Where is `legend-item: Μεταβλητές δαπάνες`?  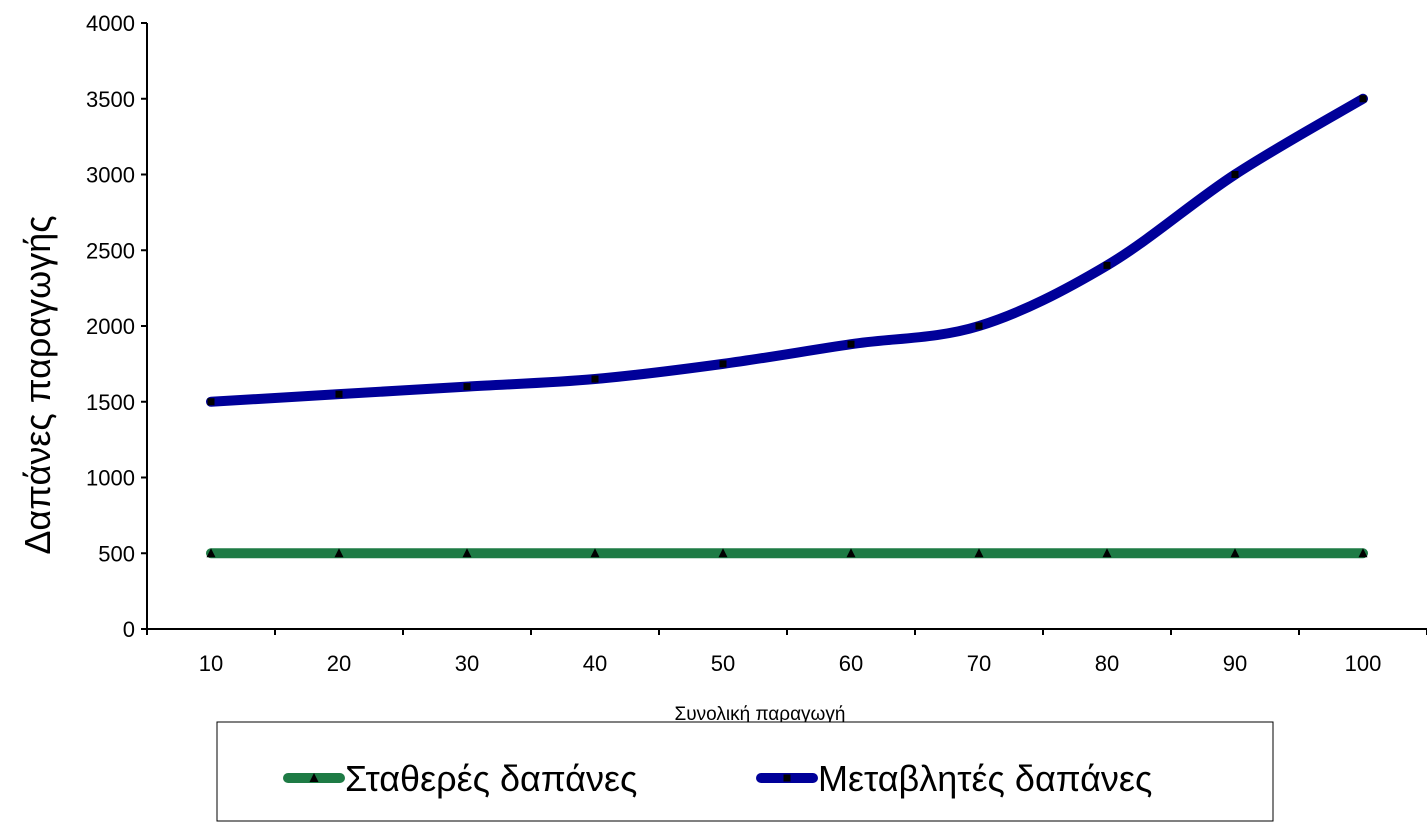
legend-item: Μεταβλητές δαπάνες is located at coordinates (954, 778).